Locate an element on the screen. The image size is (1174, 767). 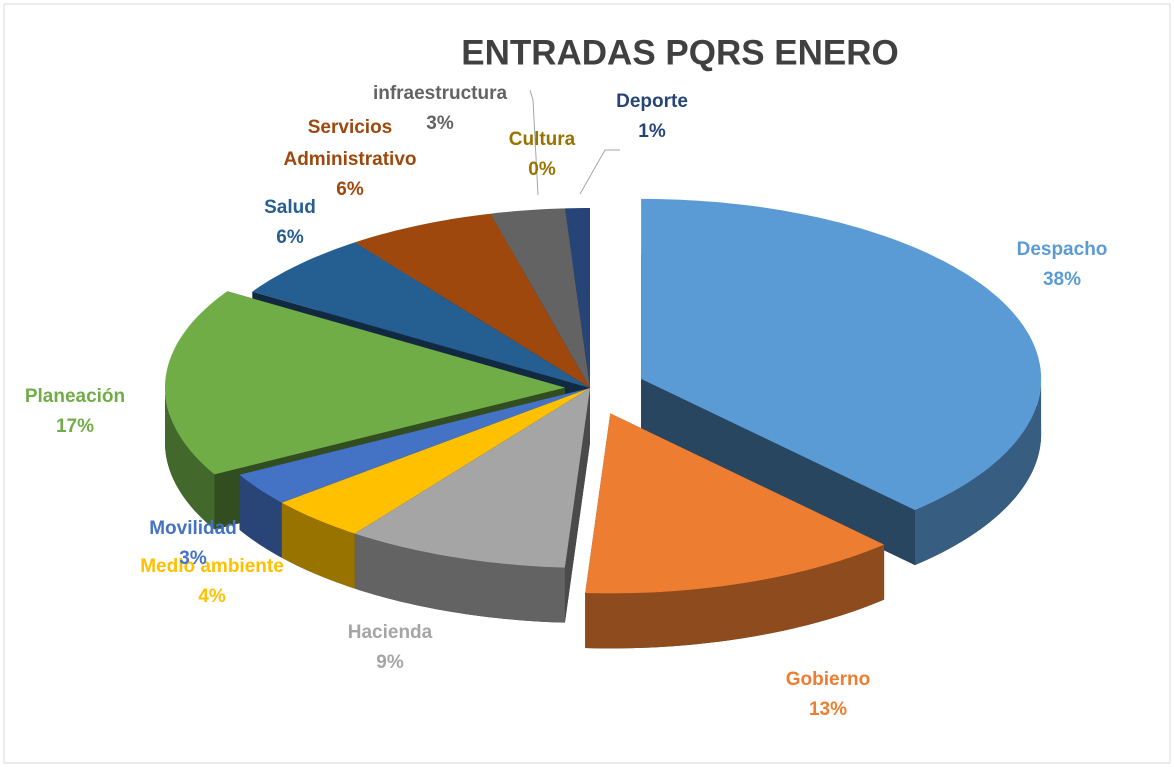
label-line: Administrativo is located at coordinates (349, 159).